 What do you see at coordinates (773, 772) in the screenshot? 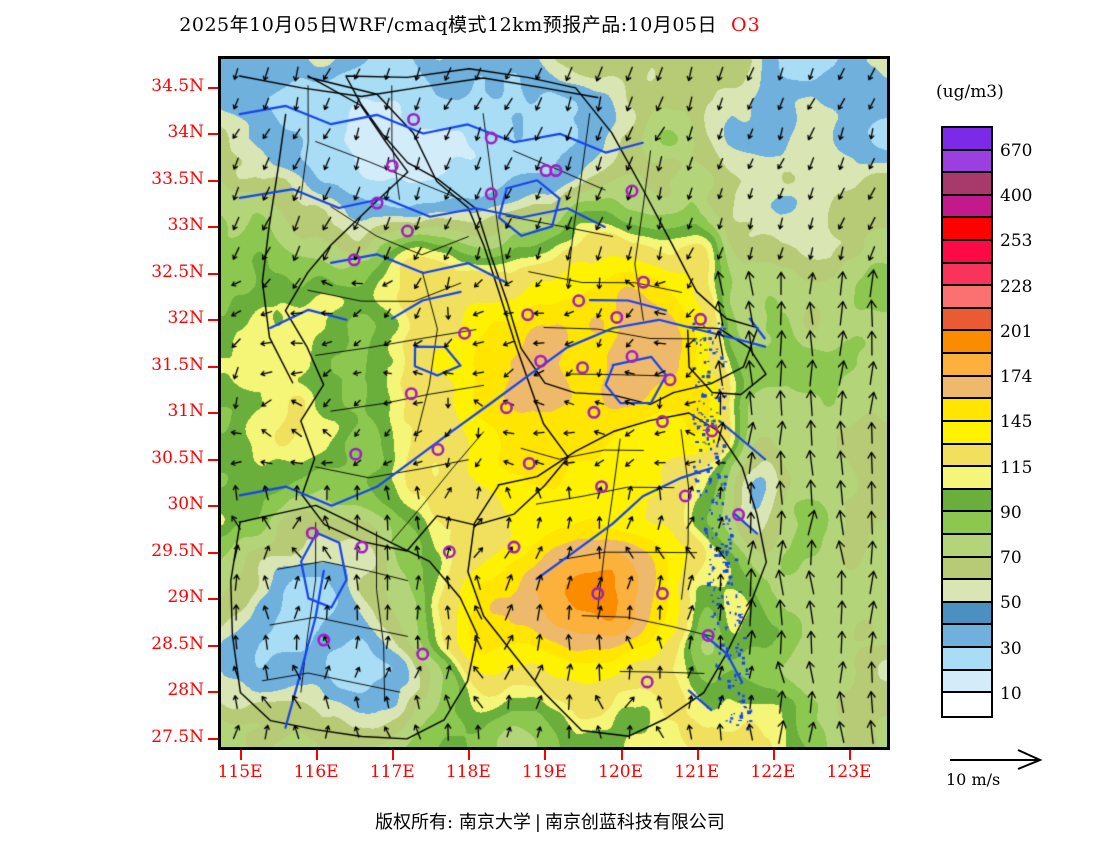
I see `longitude-label: 122E` at bounding box center [773, 772].